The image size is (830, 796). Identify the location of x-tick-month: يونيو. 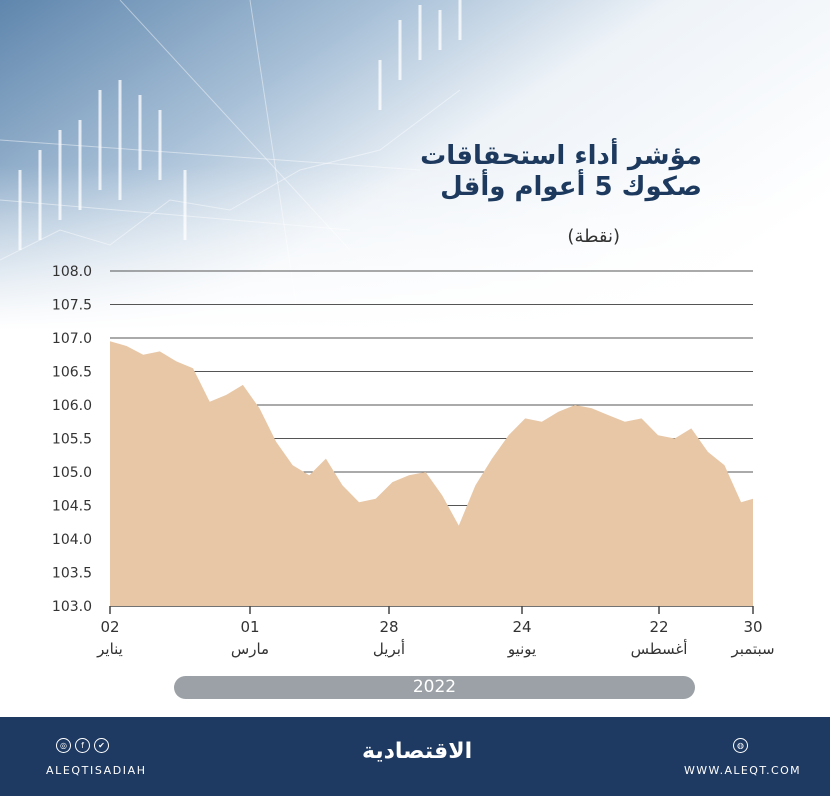
(521, 649).